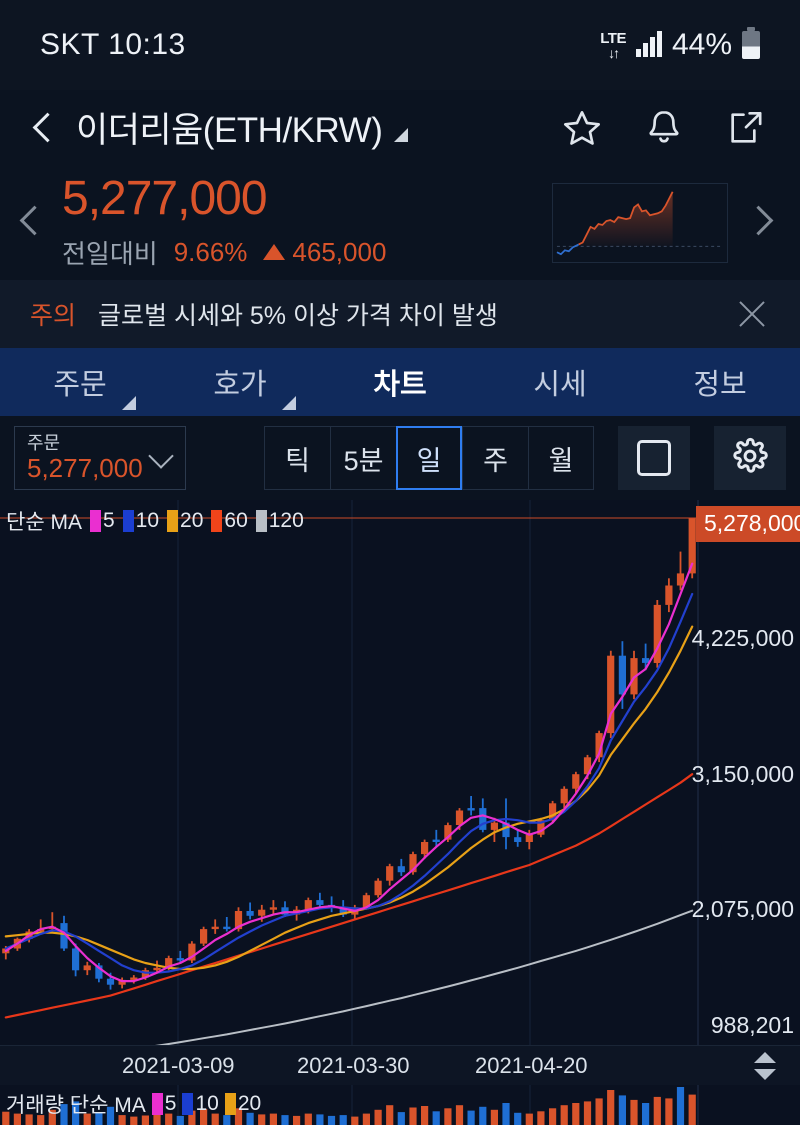  Describe the element at coordinates (157, 1104) in the screenshot. I see `vol-ma5-swatch` at that location.